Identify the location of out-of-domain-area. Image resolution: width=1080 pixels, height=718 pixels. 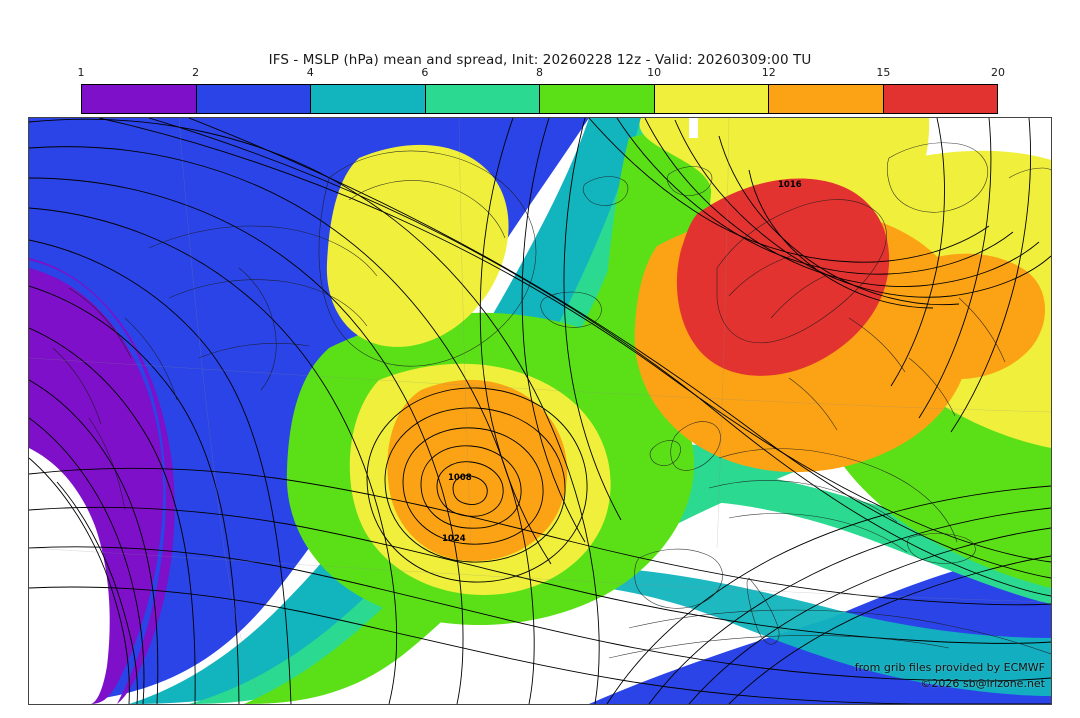
(69, 576).